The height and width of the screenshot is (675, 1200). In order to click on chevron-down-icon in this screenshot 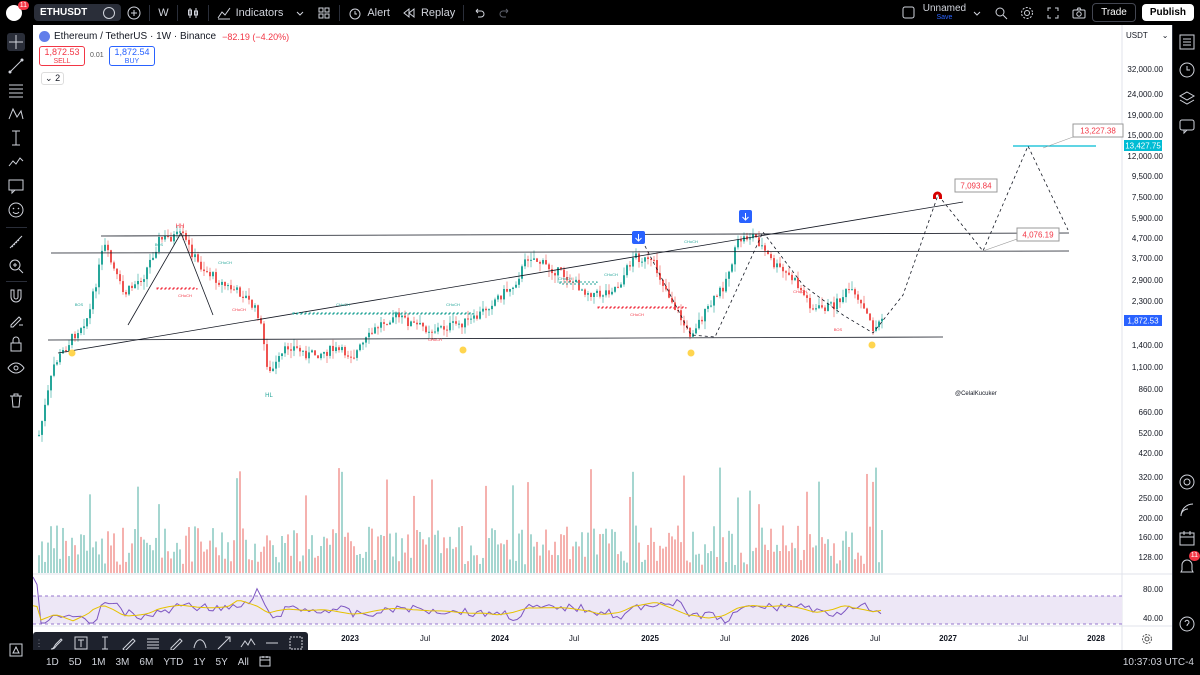, I will do `click(977, 13)`.